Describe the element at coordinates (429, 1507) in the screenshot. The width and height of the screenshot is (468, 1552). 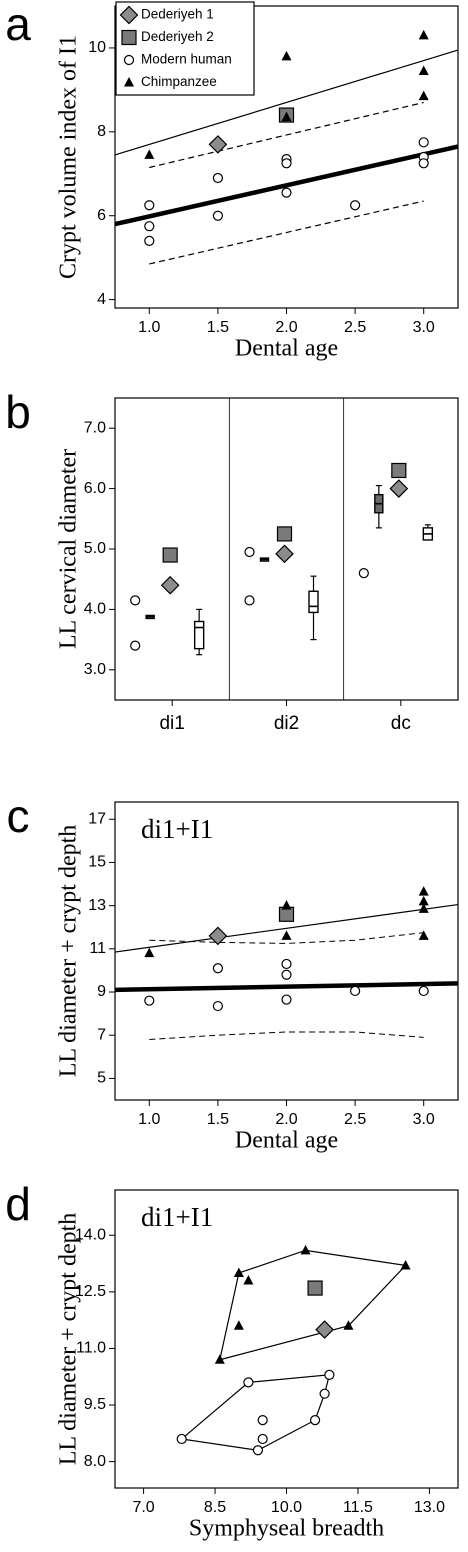
I see `panel-d-xtick-label-4: 13.0` at that location.